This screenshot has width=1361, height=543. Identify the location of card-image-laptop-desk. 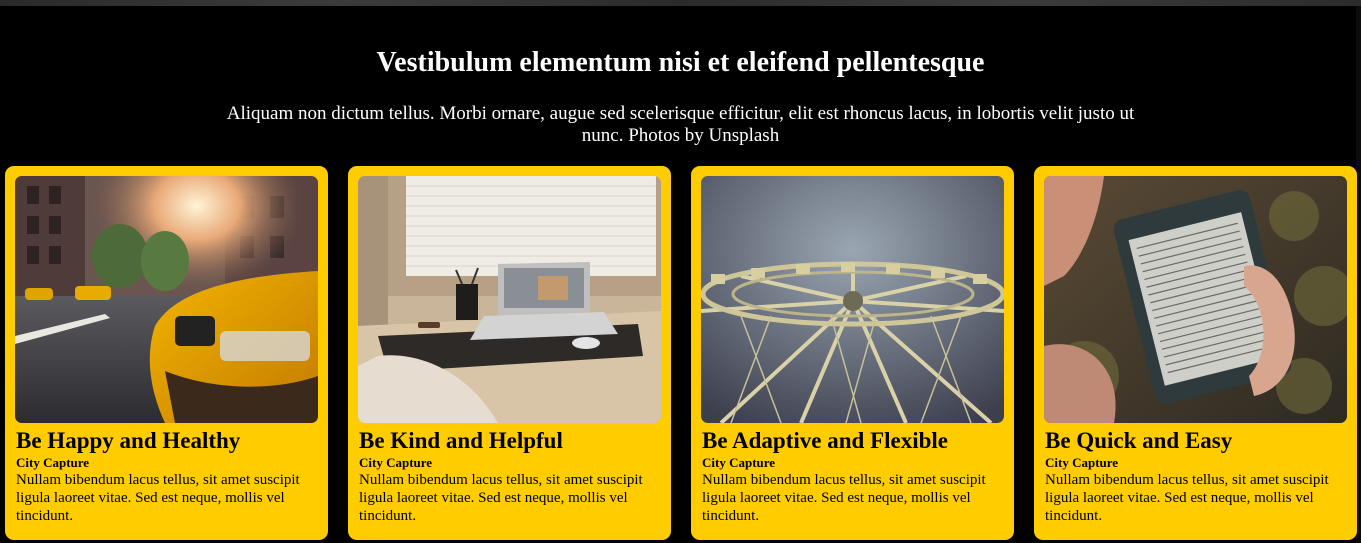
(509, 299).